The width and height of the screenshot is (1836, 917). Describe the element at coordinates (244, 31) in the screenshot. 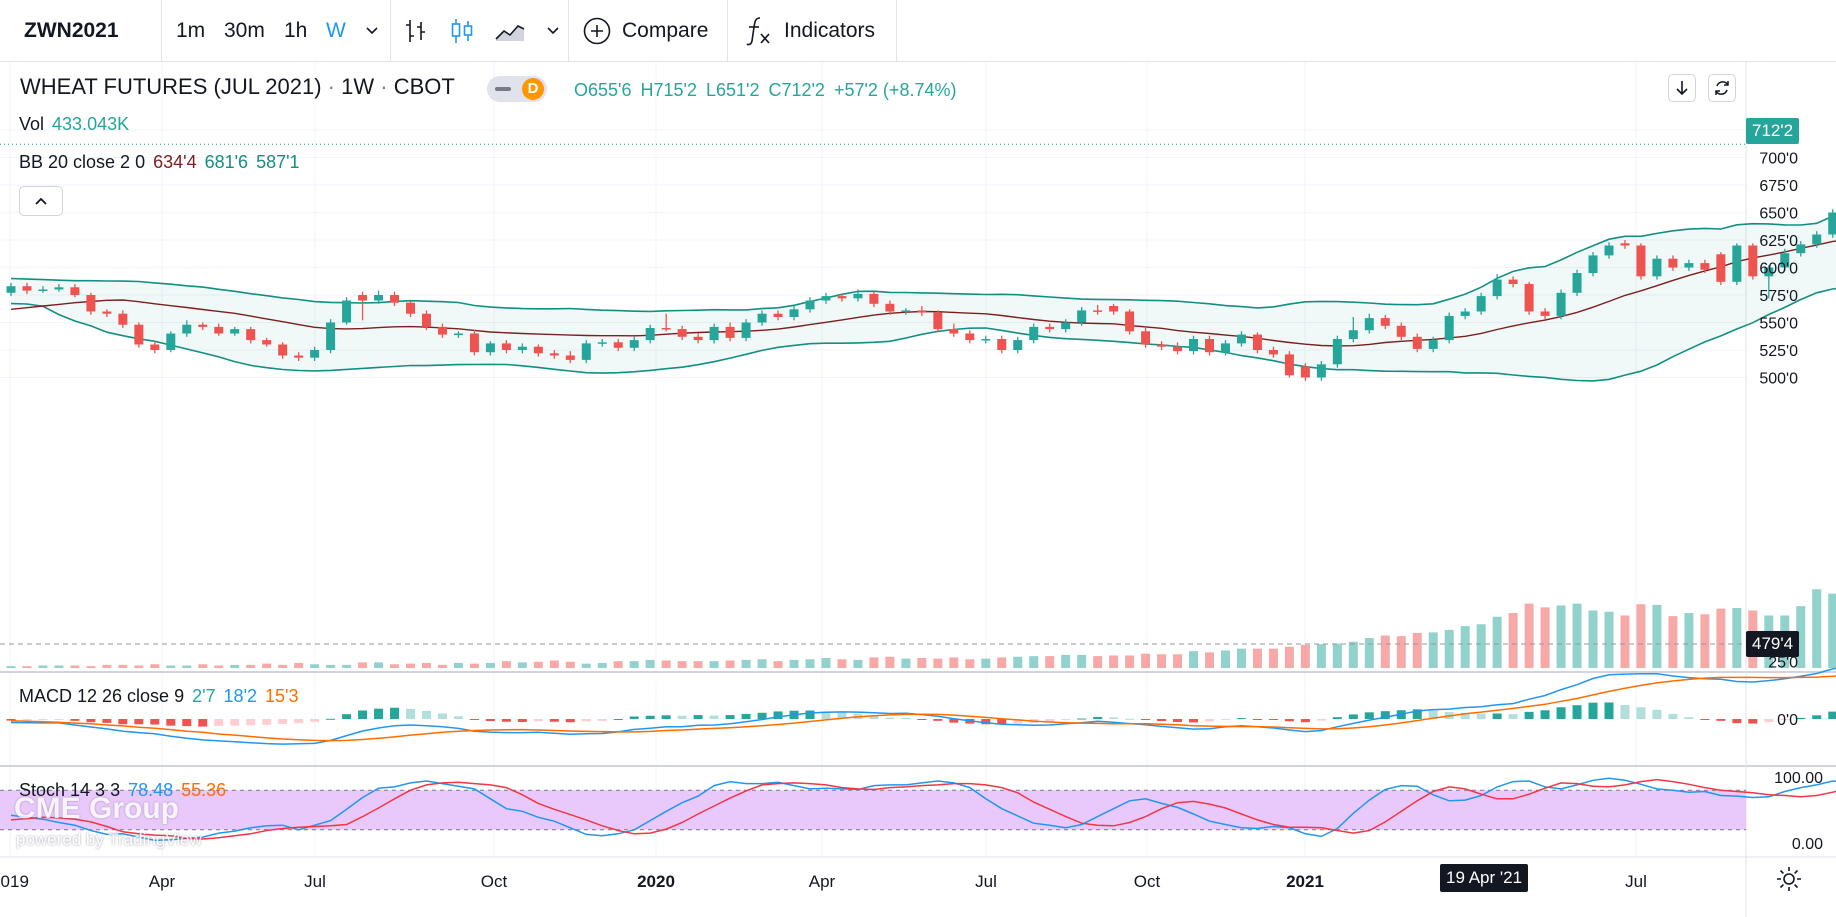

I see `timeframe-30m-button: 30m` at that location.